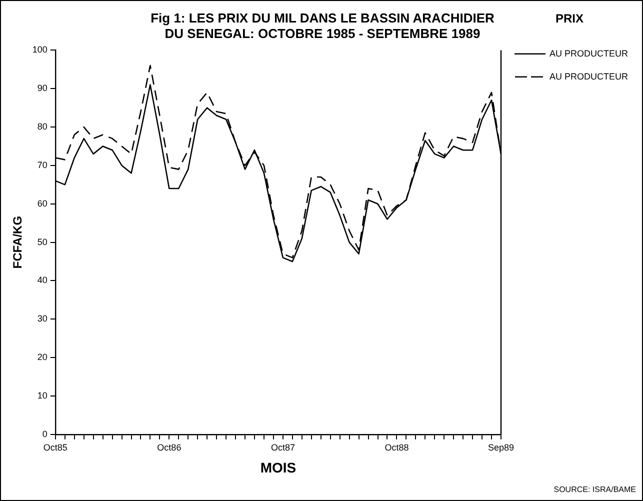 Image resolution: width=643 pixels, height=501 pixels. Describe the element at coordinates (42, 241) in the screenshot. I see `y-tick-label: 50` at that location.